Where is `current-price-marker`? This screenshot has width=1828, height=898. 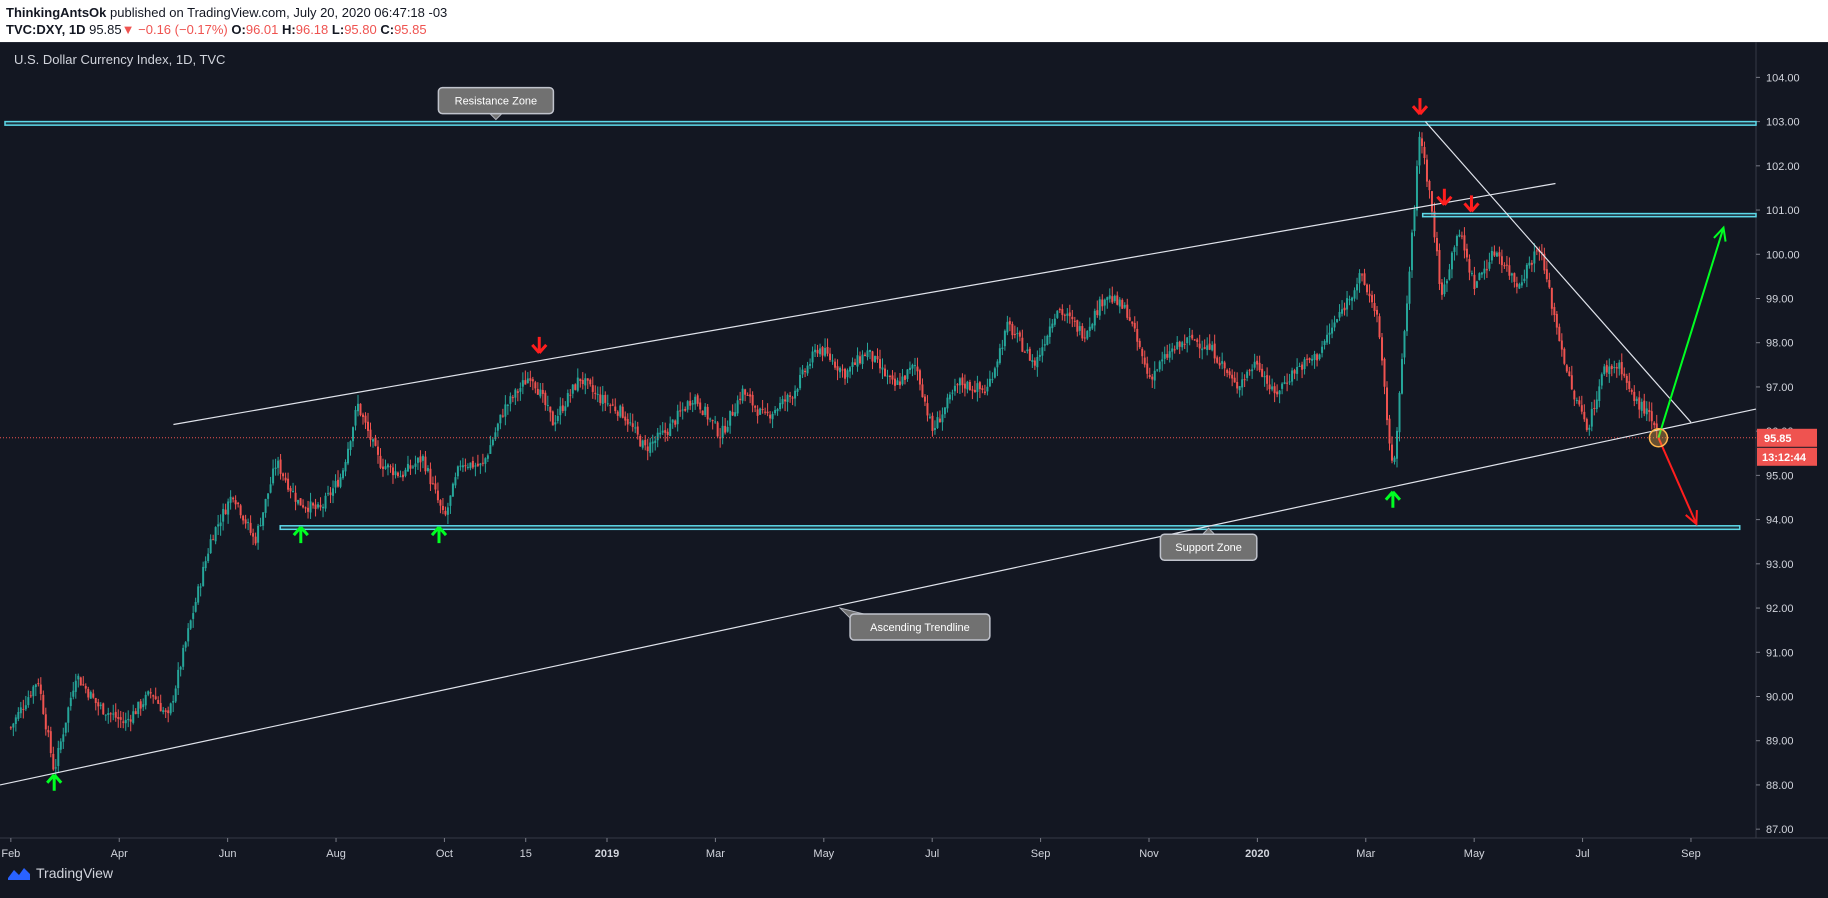 current-price-marker is located at coordinates (1658, 438).